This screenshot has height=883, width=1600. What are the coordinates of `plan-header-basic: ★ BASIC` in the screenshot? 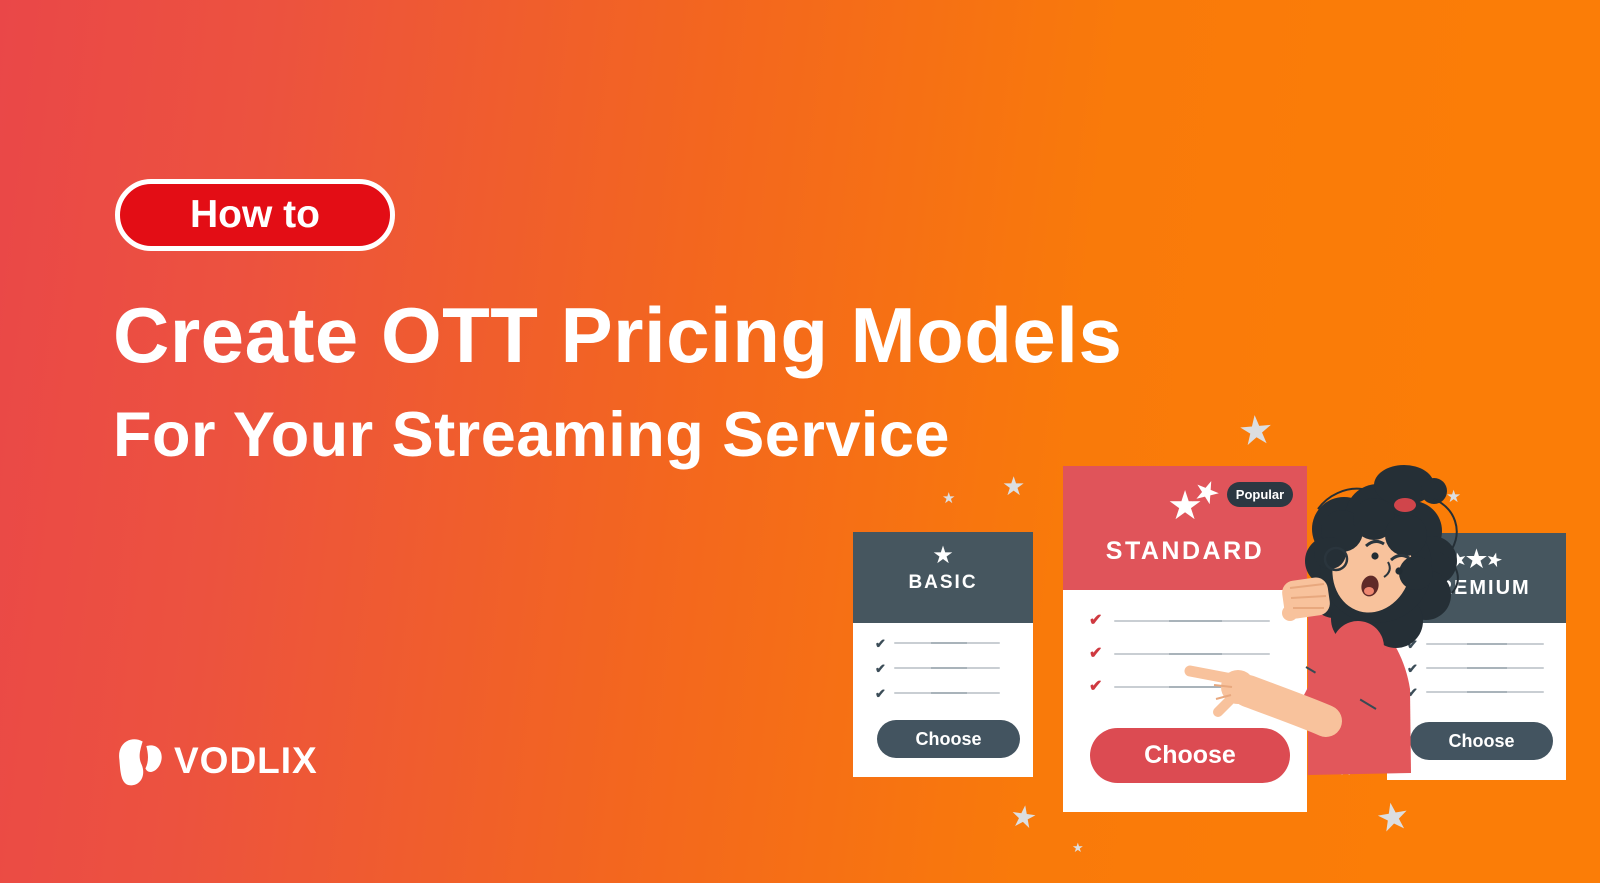 It's located at (943, 577).